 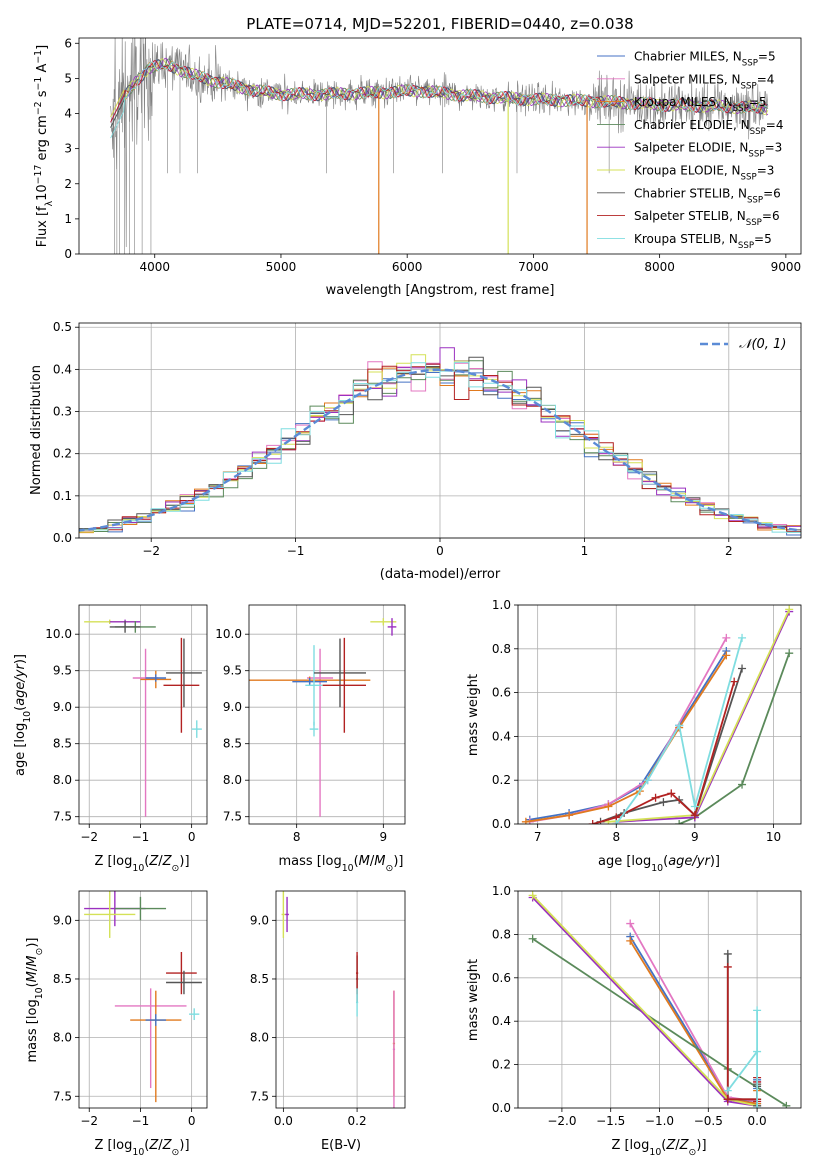 I want to click on y-axis-label-residual: Normed distribution, so click(x=36, y=430).